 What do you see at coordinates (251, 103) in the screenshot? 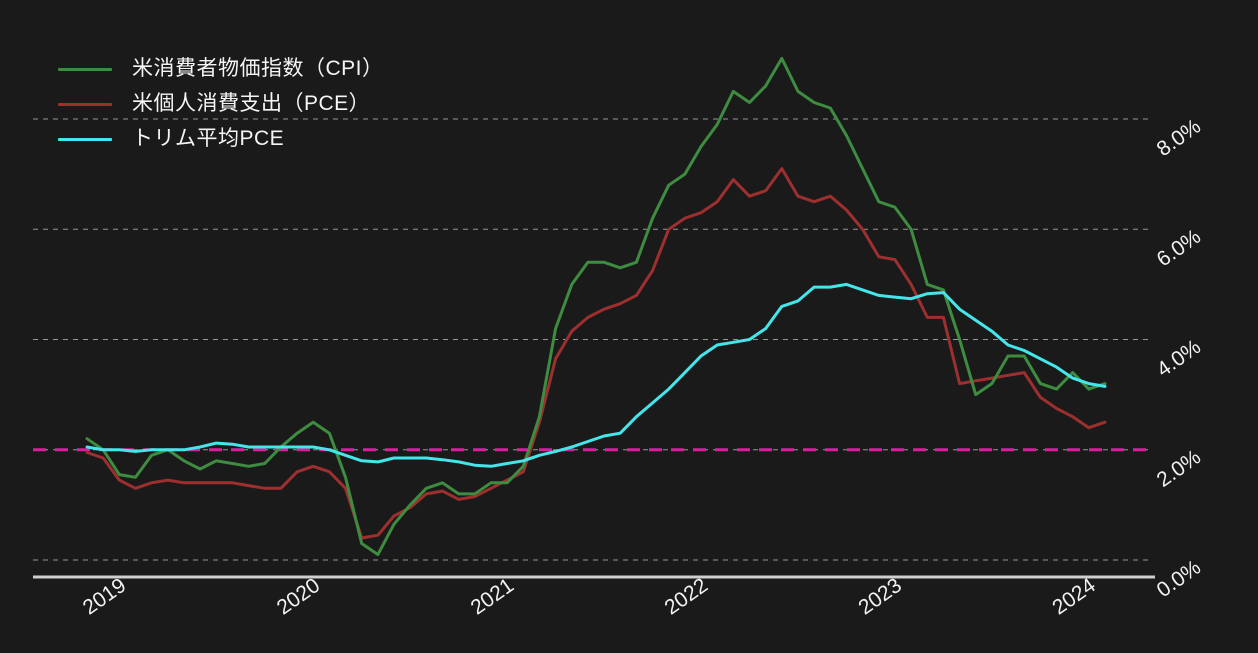
I see `legend-label-pce: 米個人消費支出（PCE）` at bounding box center [251, 103].